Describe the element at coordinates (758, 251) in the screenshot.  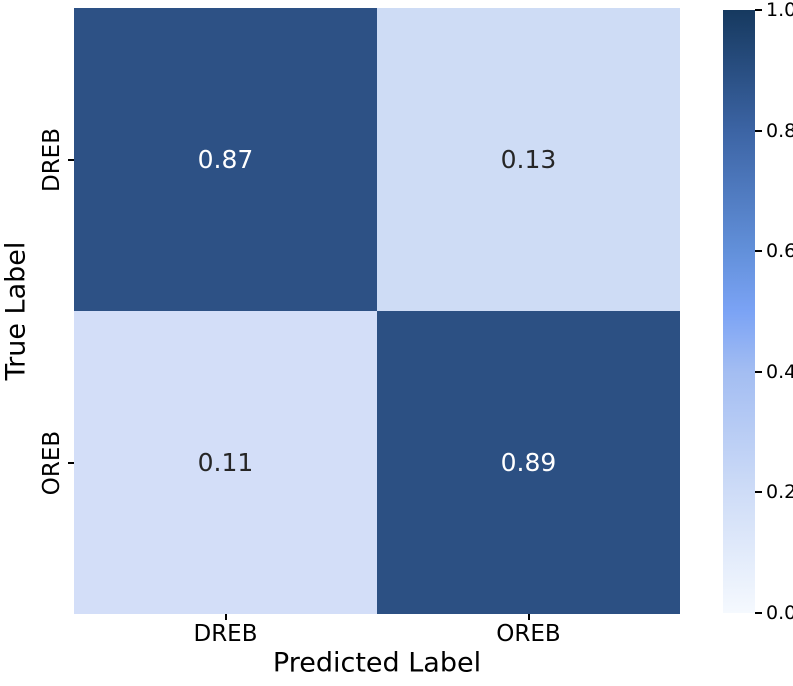
I see `colorbar-tick-mark-0.6` at that location.